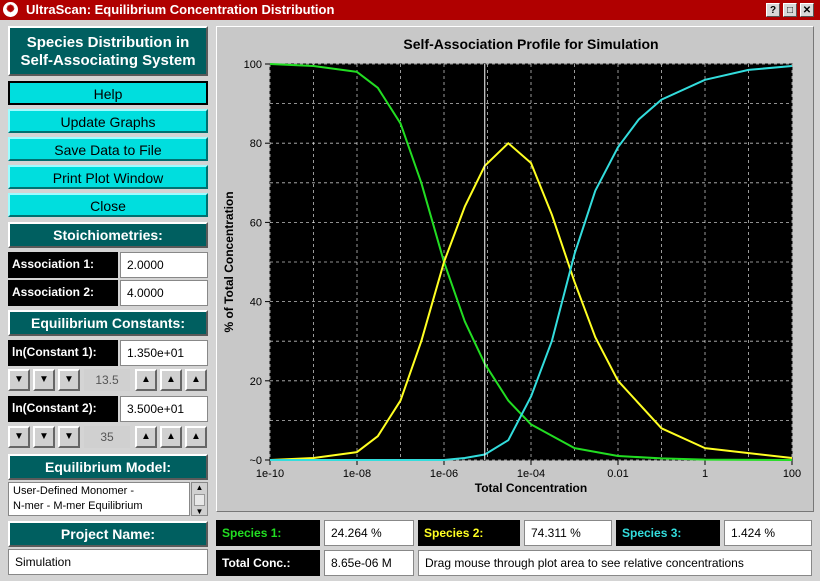  I want to click on species-2-label: Species 2:, so click(469, 533).